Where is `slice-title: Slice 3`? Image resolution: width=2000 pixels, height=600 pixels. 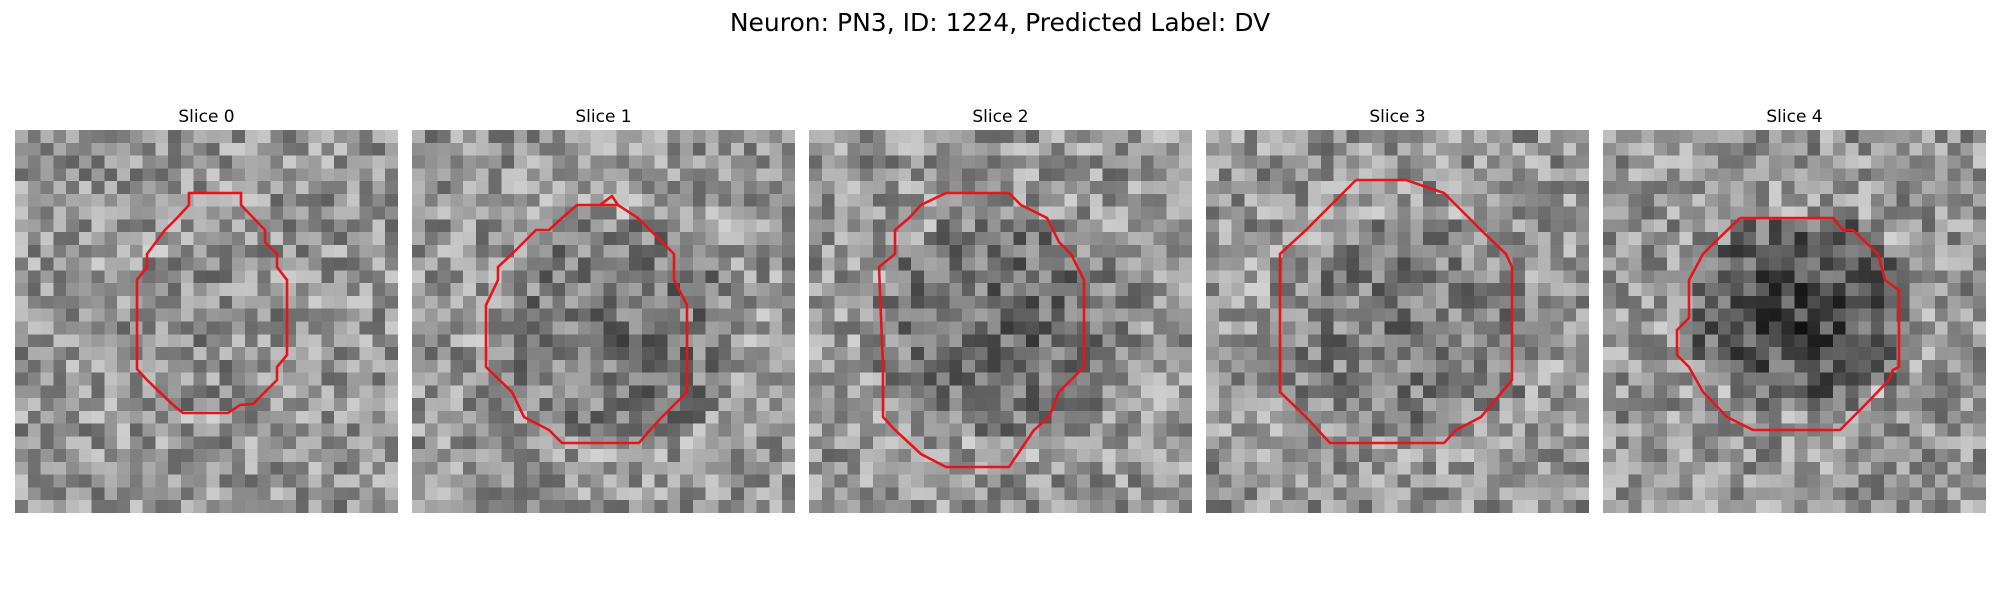 slice-title: Slice 3 is located at coordinates (1397, 117).